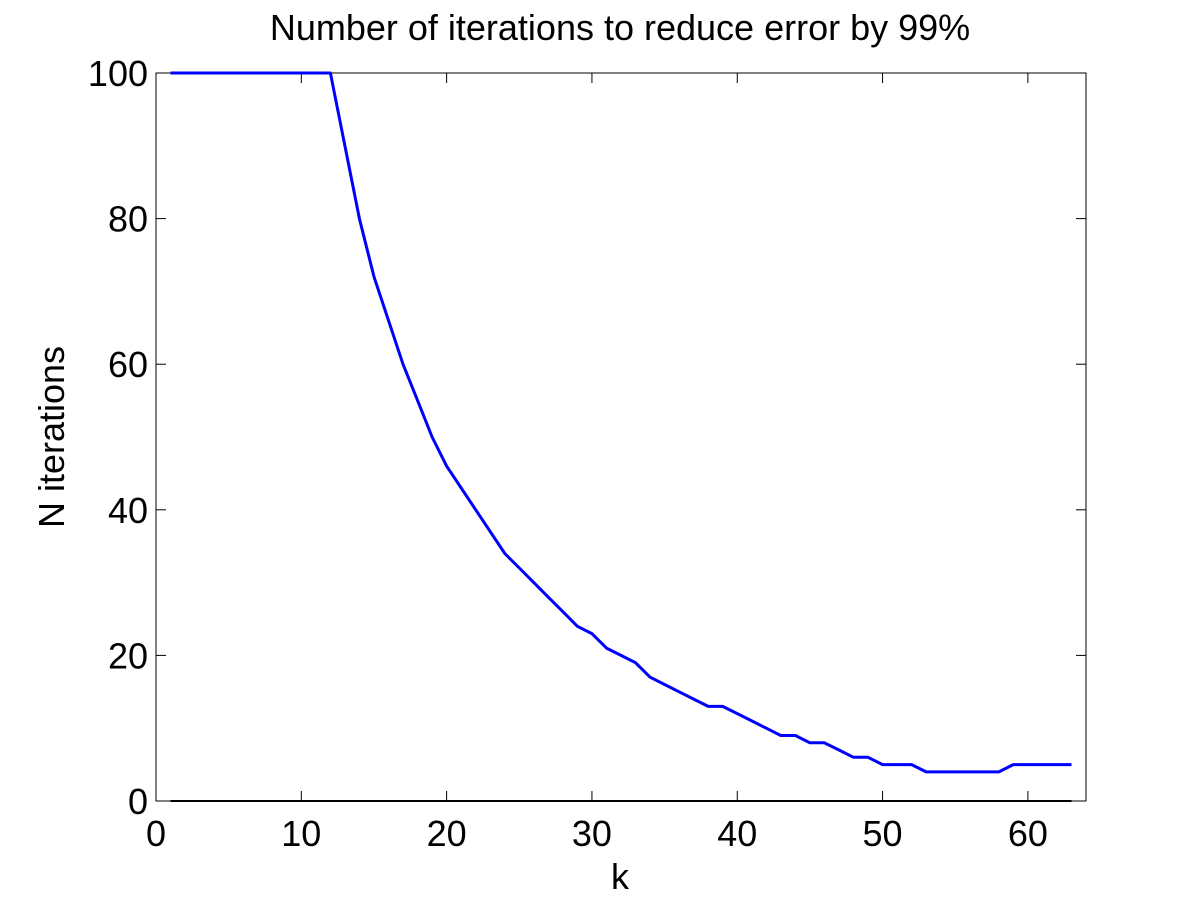  I want to click on x-tick-label: 0, so click(156, 833).